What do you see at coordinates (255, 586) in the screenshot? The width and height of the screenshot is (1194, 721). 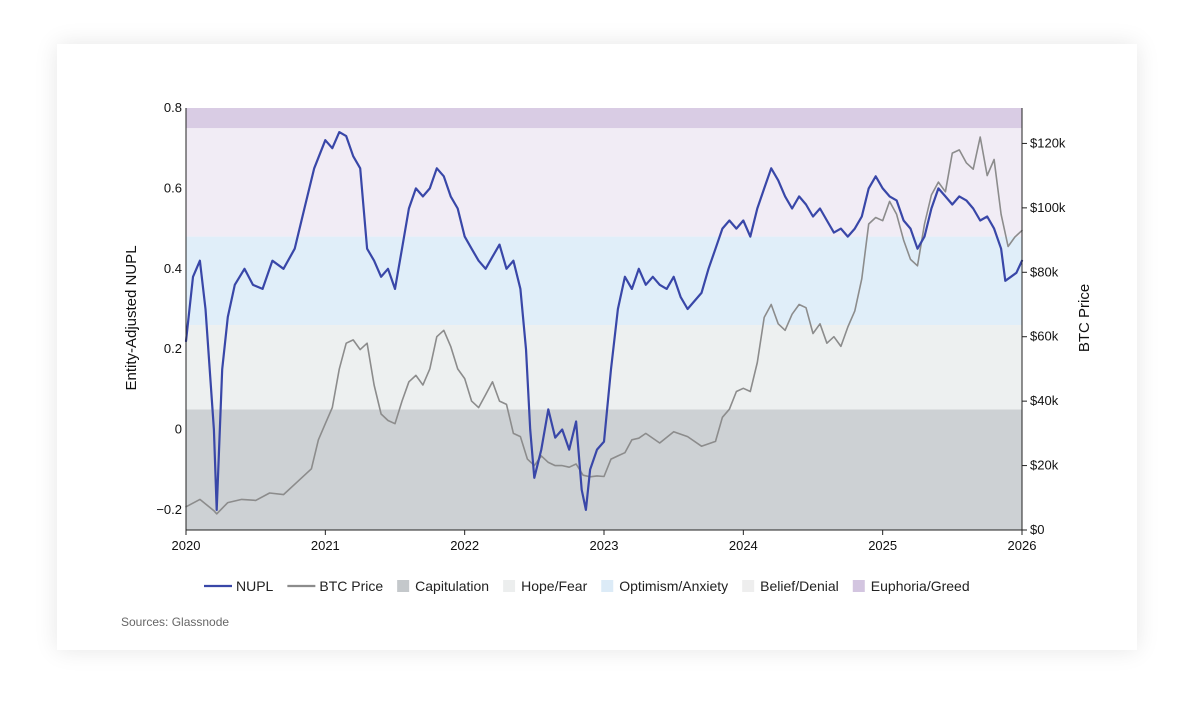 I see `legend-label: NUPL` at bounding box center [255, 586].